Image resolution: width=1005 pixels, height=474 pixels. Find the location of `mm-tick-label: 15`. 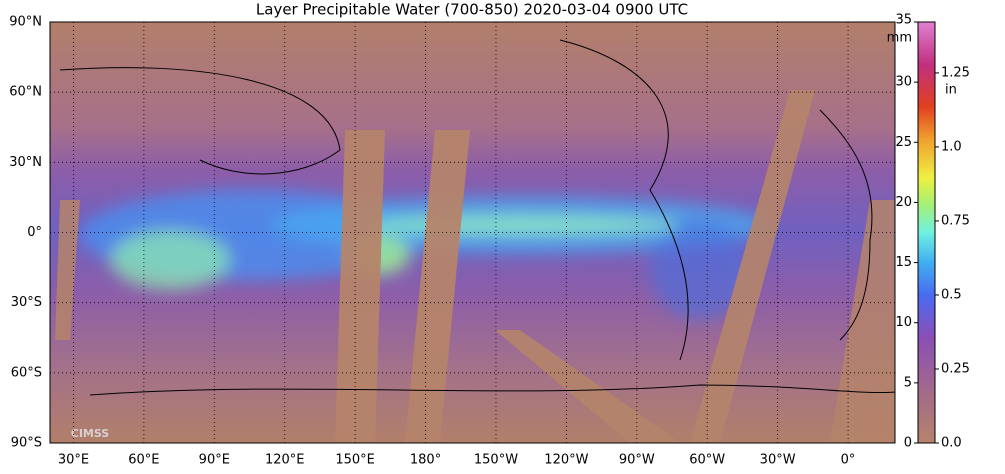

mm-tick-label: 15 is located at coordinates (903, 262).